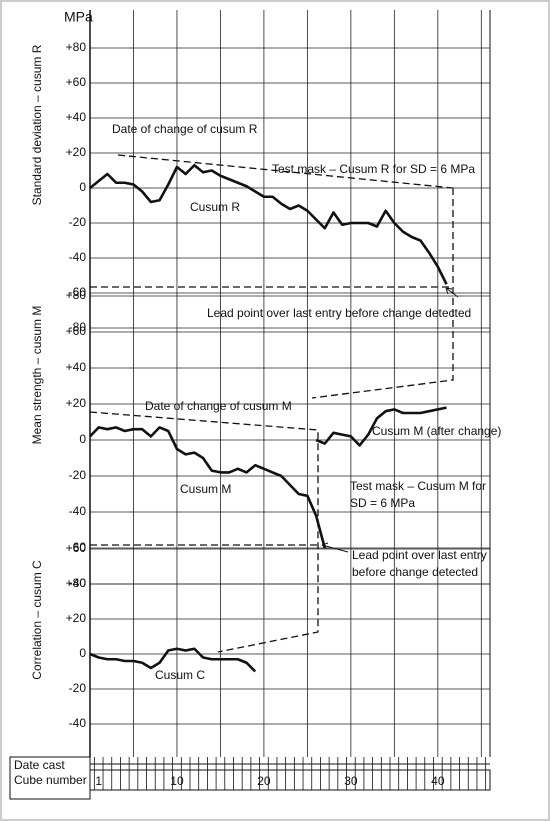  What do you see at coordinates (215, 207) in the screenshot?
I see `series-label: Cusum R` at bounding box center [215, 207].